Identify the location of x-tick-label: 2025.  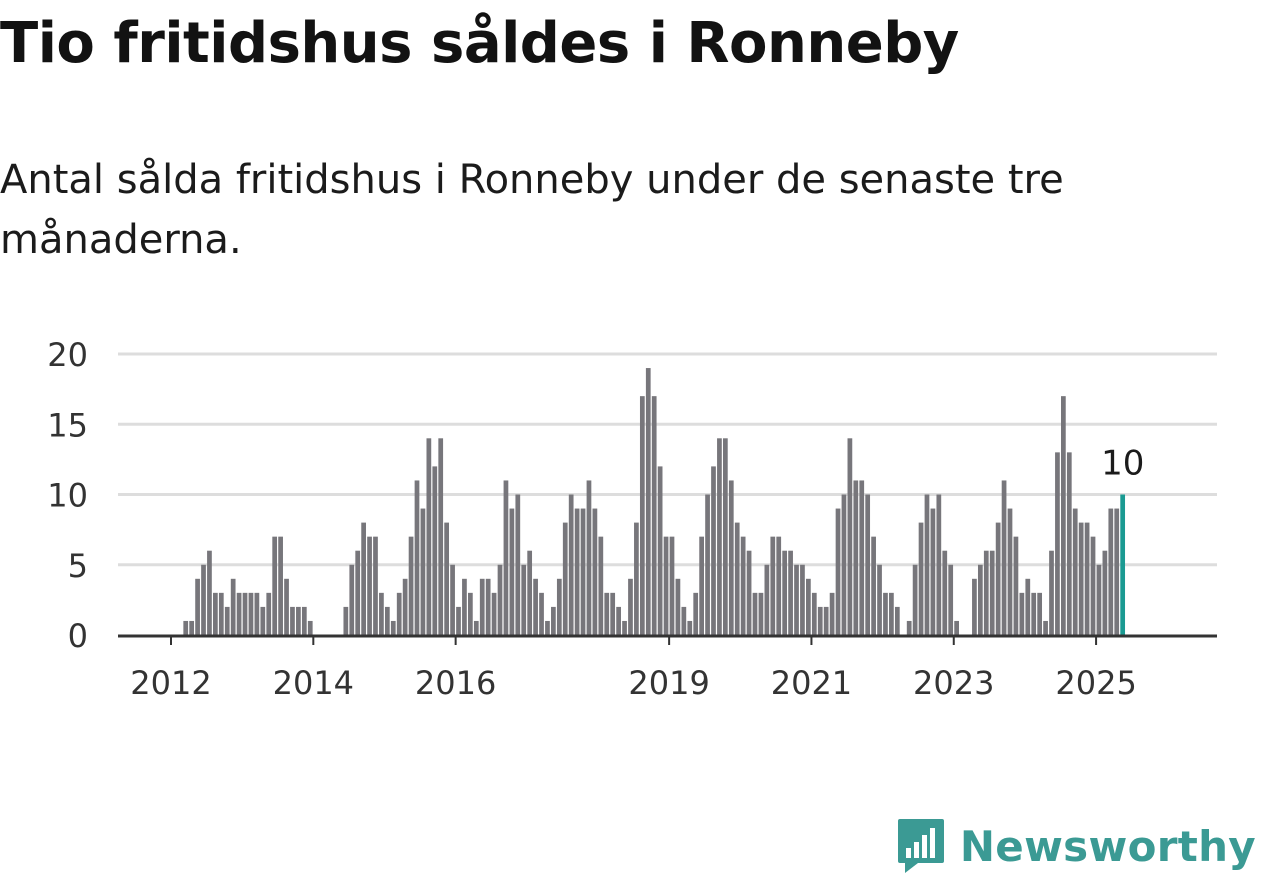
(1095, 683).